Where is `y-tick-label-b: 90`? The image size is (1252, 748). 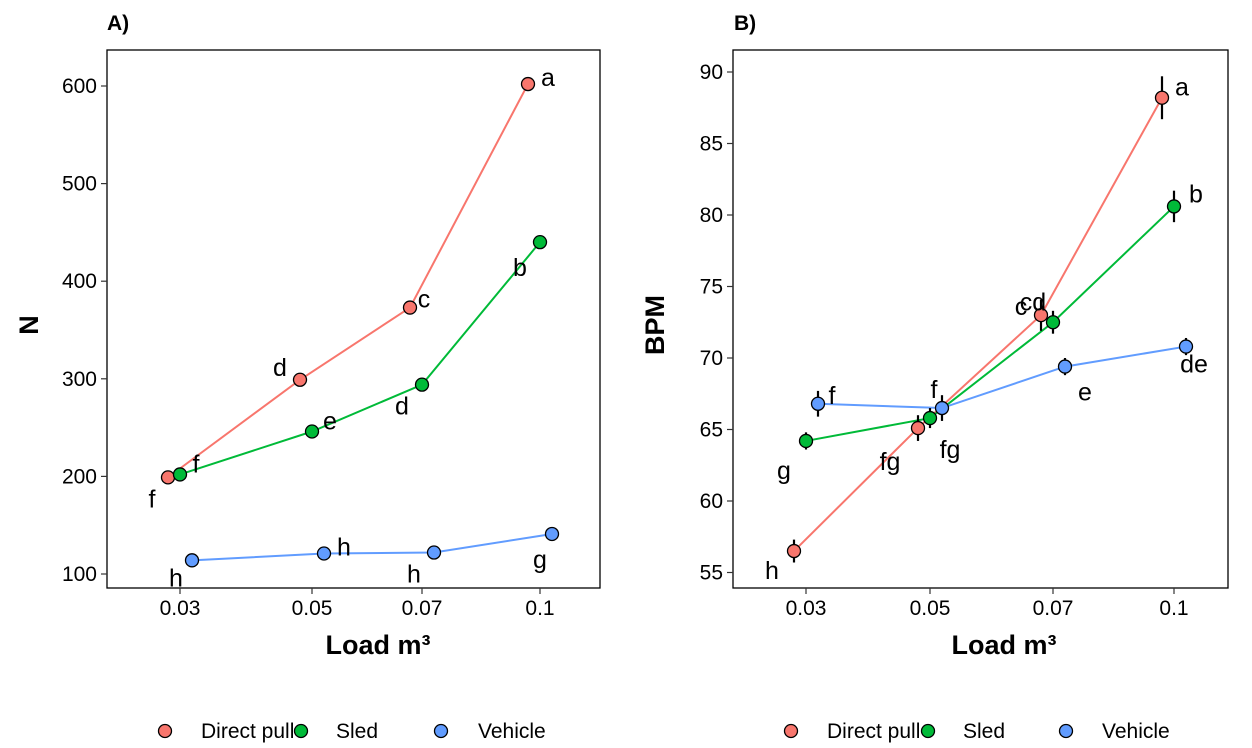 y-tick-label-b: 90 is located at coordinates (711, 72).